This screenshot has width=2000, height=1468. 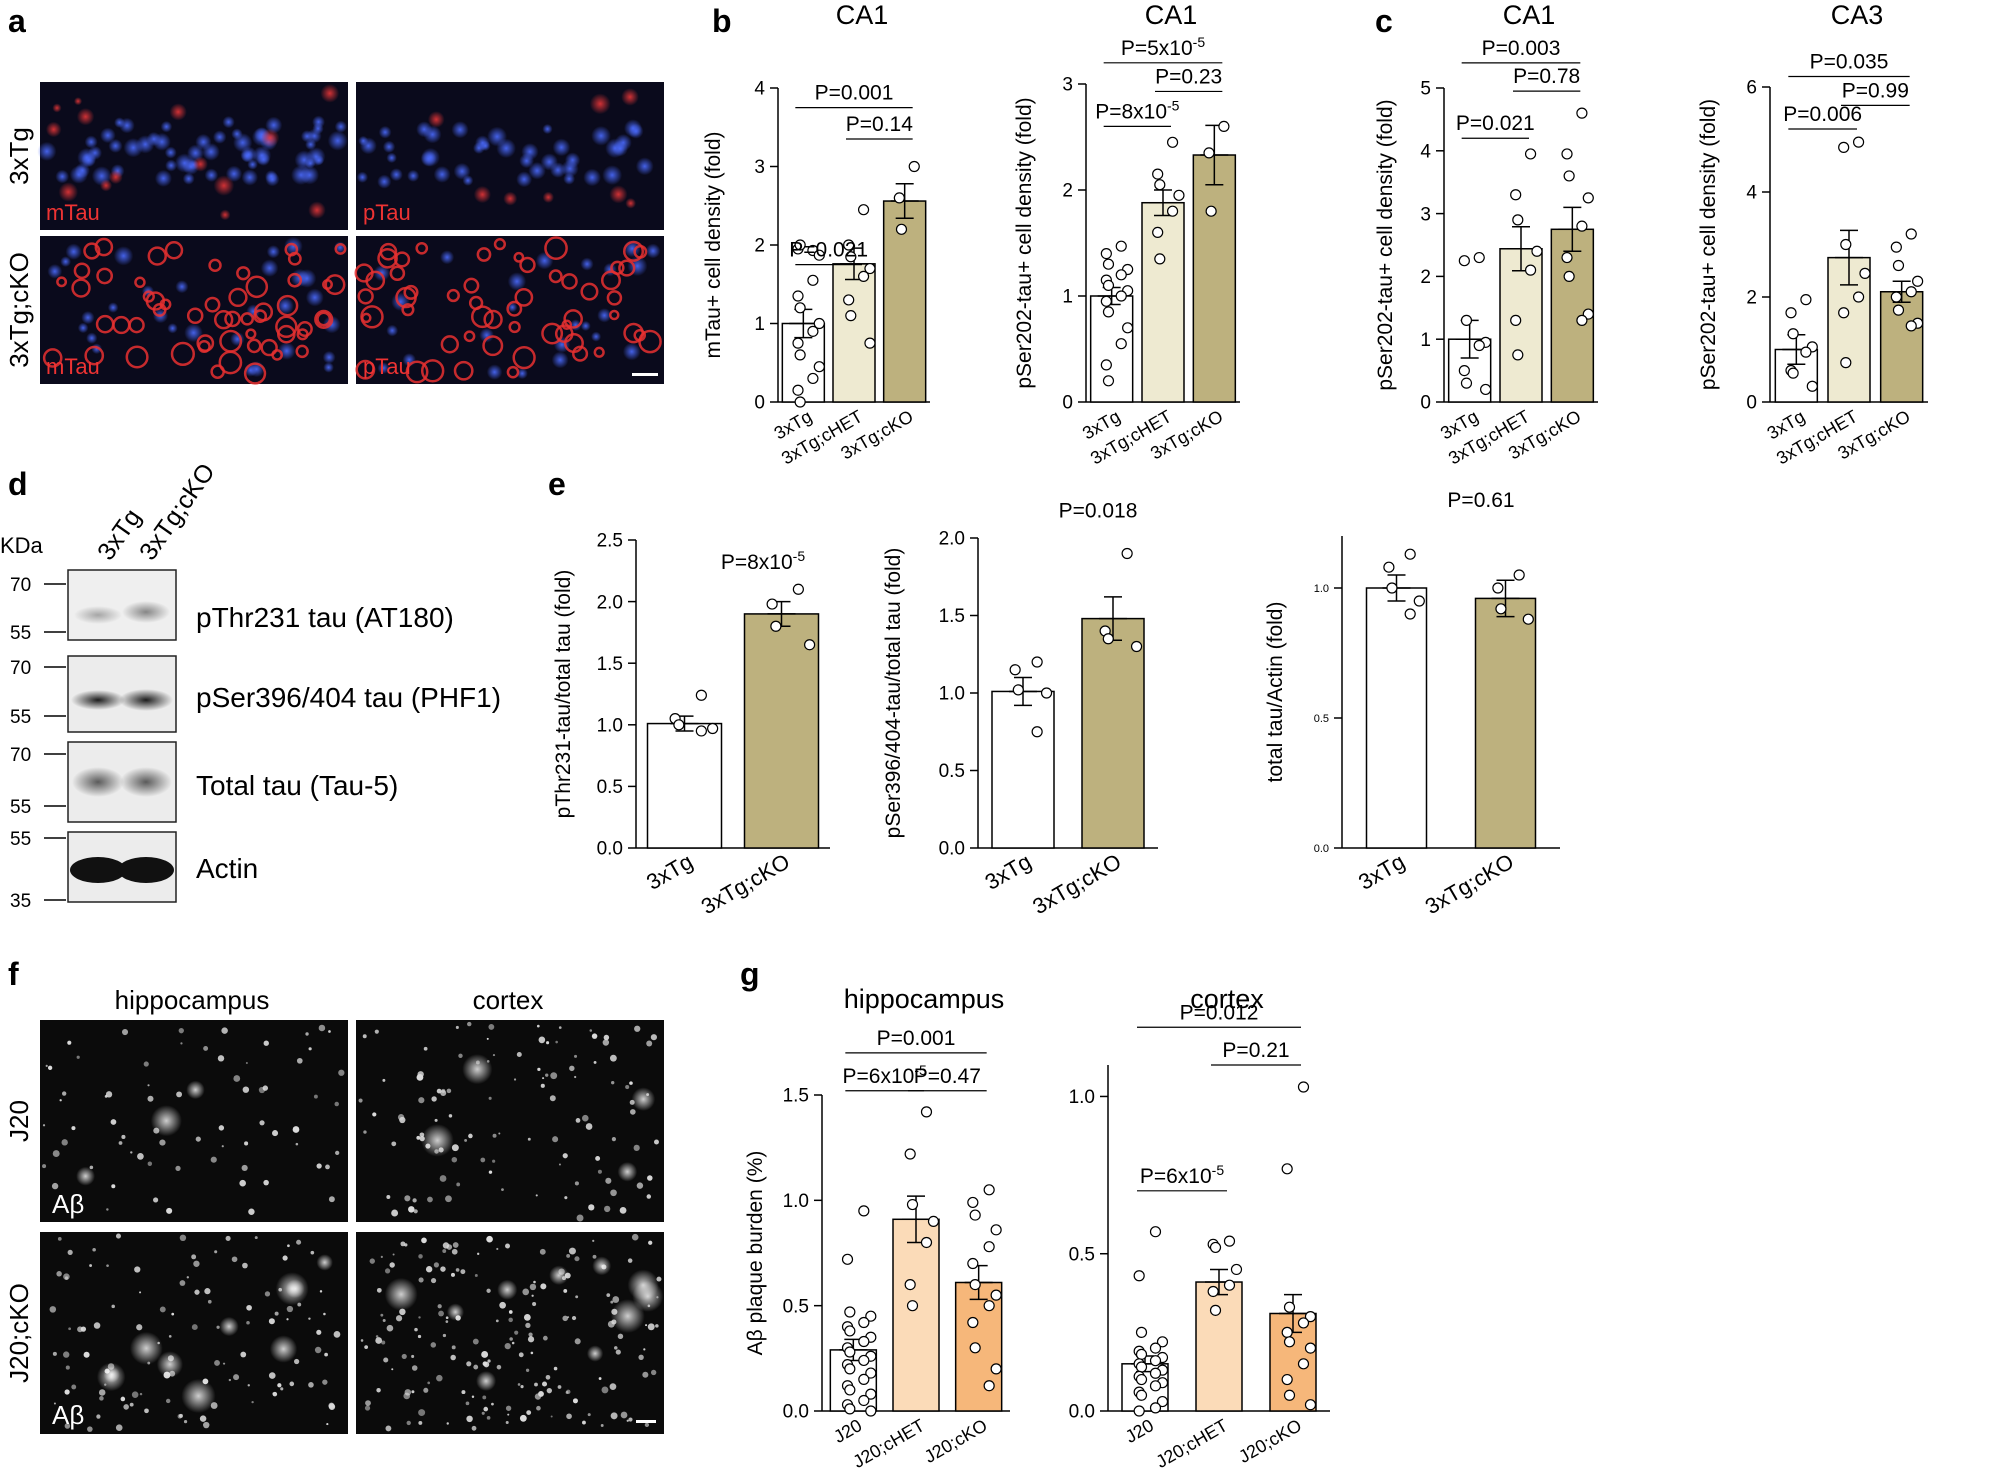 What do you see at coordinates (17, 21) in the screenshot?
I see `panel-letter-a: a` at bounding box center [17, 21].